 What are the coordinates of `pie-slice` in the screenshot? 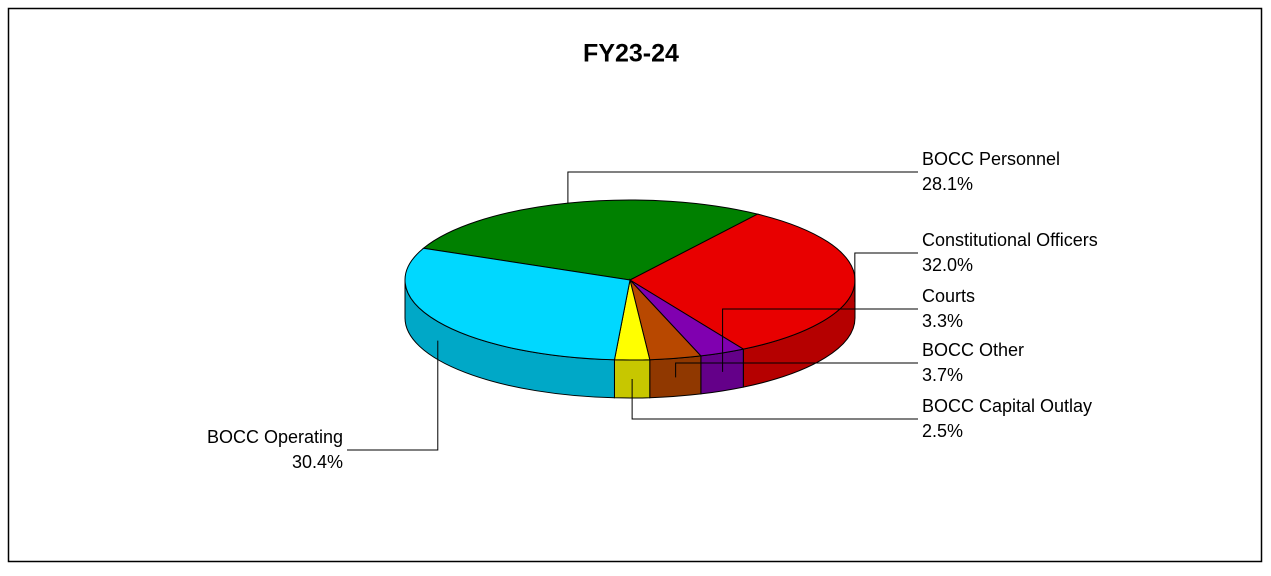 It's located at (517, 304).